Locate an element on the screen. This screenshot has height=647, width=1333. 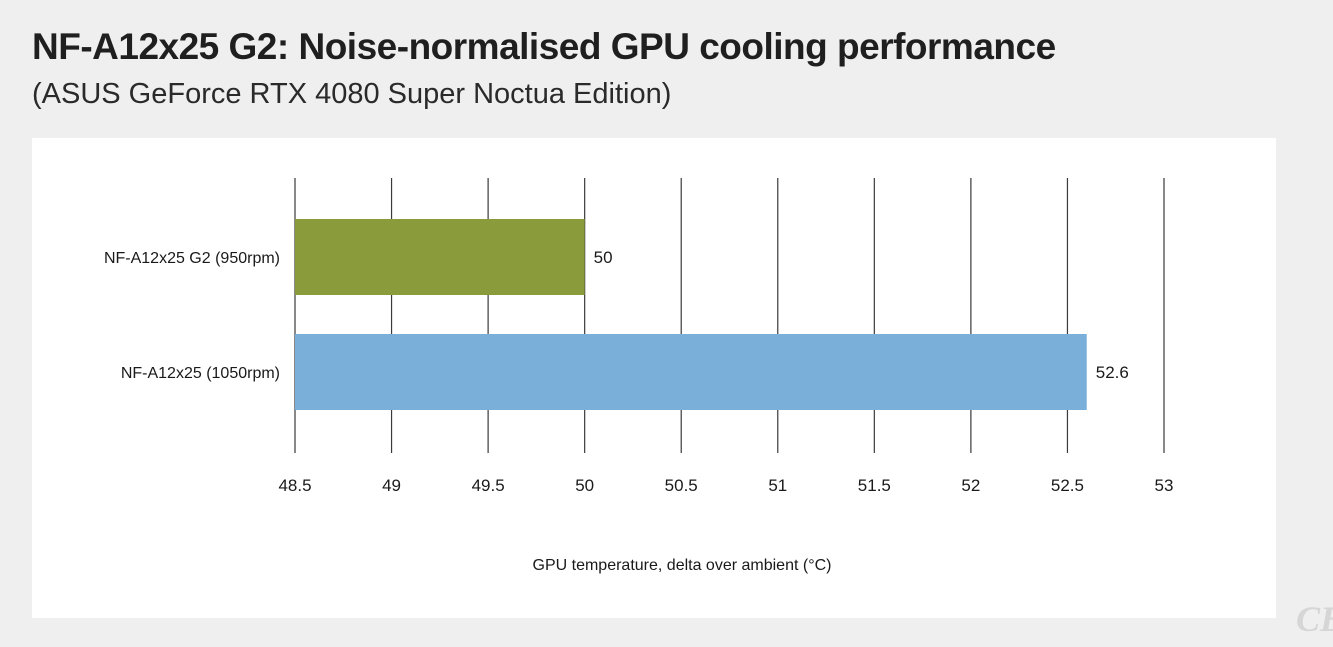
x-tick-label: 48.5 is located at coordinates (294, 485).